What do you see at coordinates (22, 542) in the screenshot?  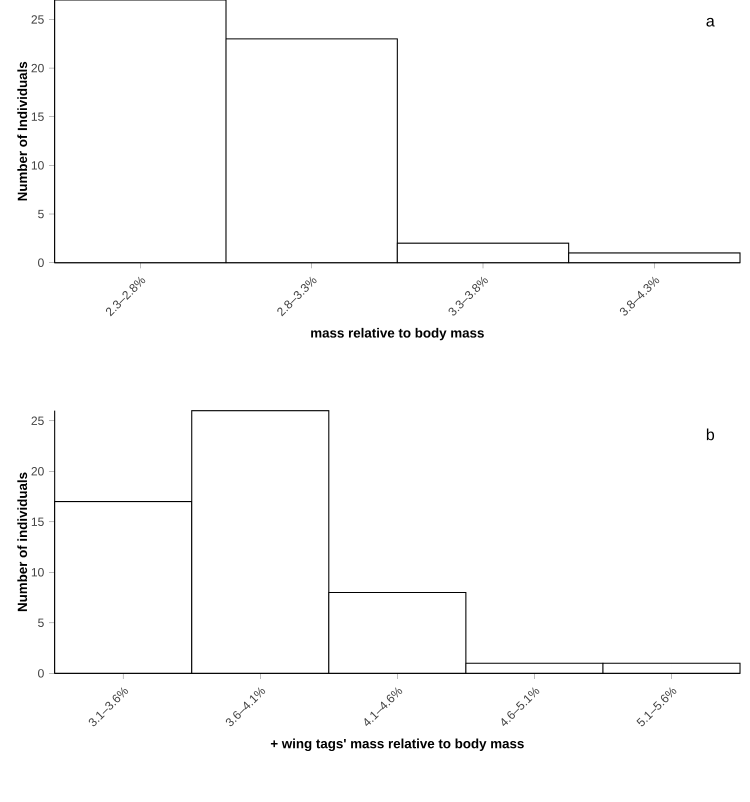 I see `y-axis-title: Number of individuals` at bounding box center [22, 542].